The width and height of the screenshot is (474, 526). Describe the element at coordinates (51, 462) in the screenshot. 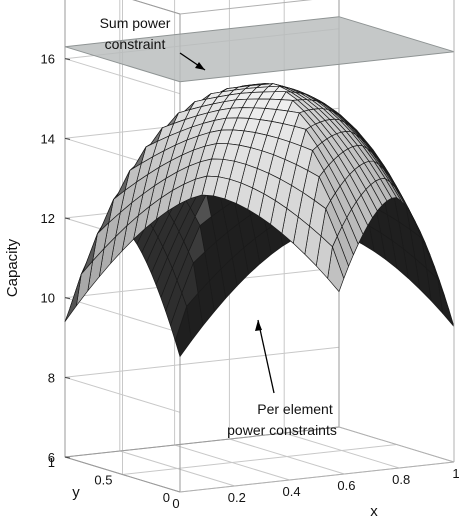

I see `y-tick-label: 1` at that location.